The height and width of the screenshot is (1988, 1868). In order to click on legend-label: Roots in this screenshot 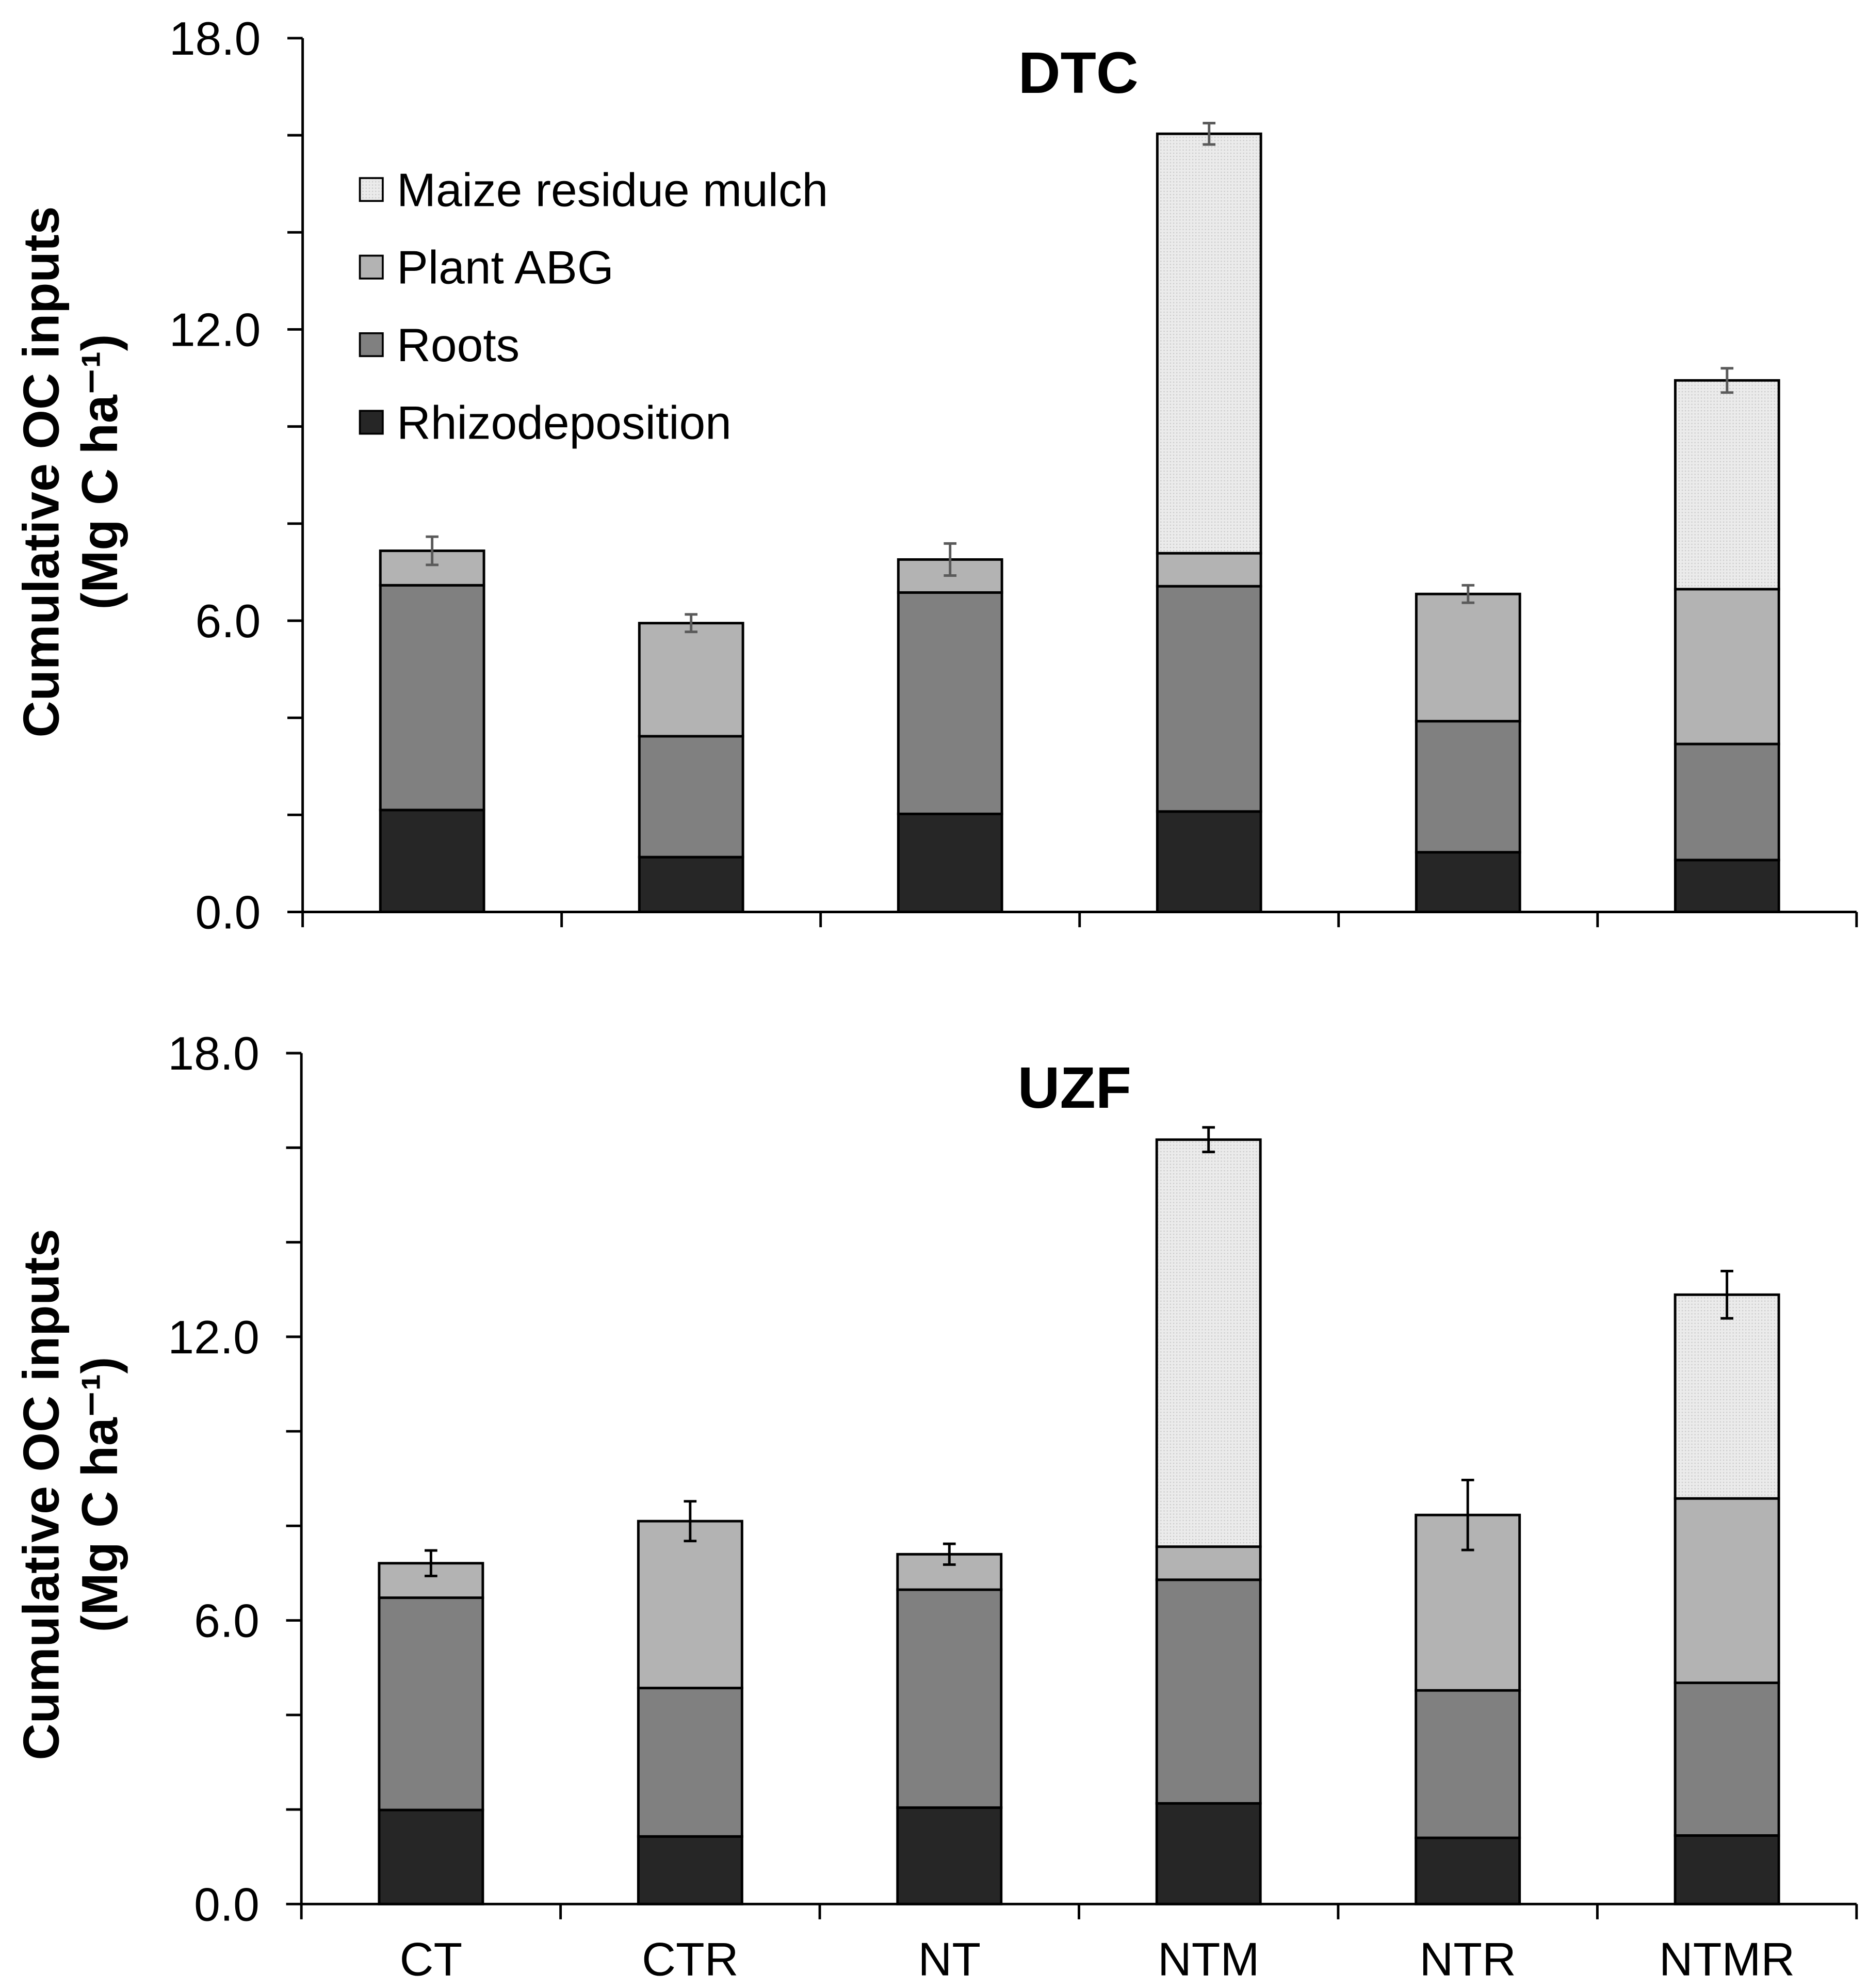, I will do `click(458, 345)`.